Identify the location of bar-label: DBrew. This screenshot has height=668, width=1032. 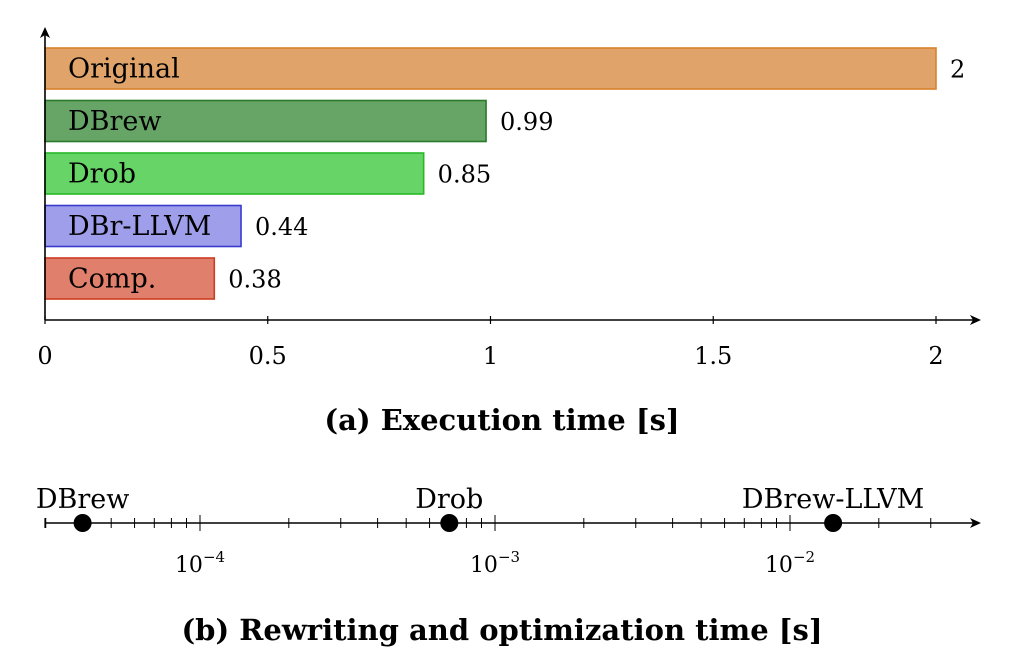
(115, 121).